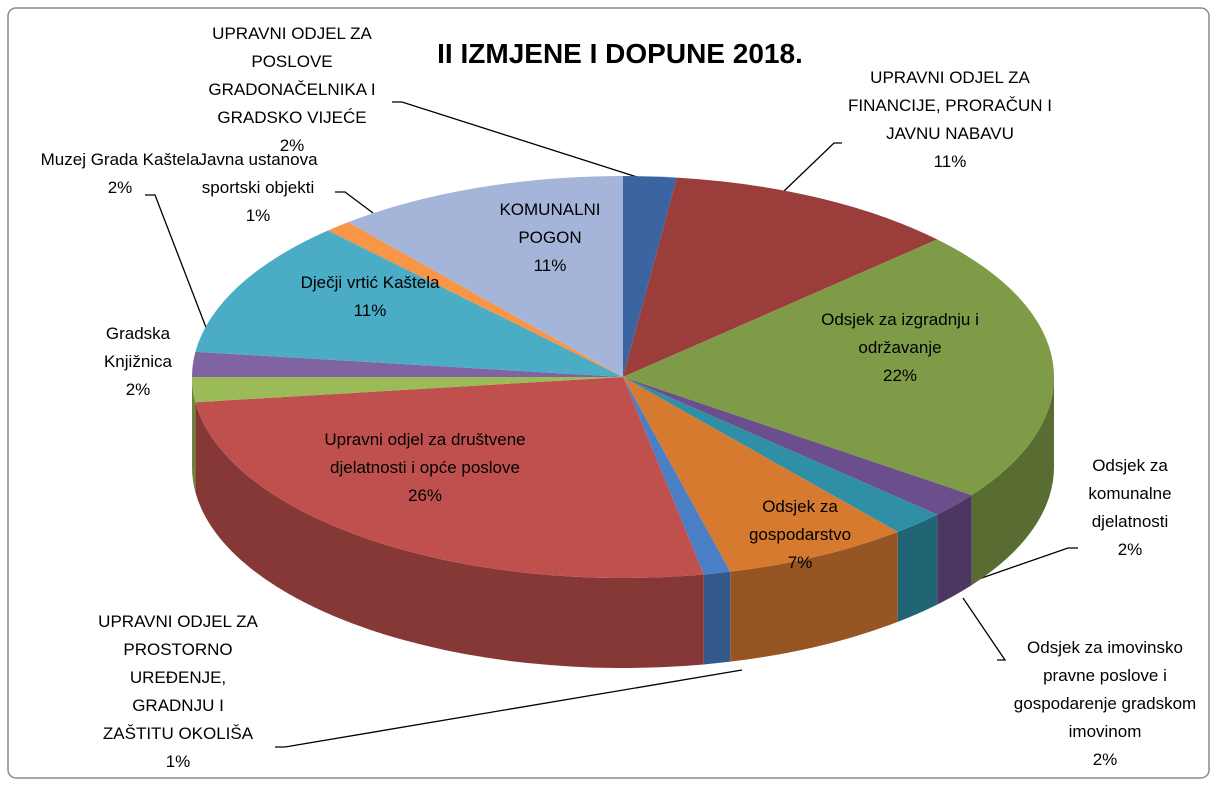 The width and height of the screenshot is (1218, 787). What do you see at coordinates (800, 562) in the screenshot?
I see `slice-percent: 7%` at bounding box center [800, 562].